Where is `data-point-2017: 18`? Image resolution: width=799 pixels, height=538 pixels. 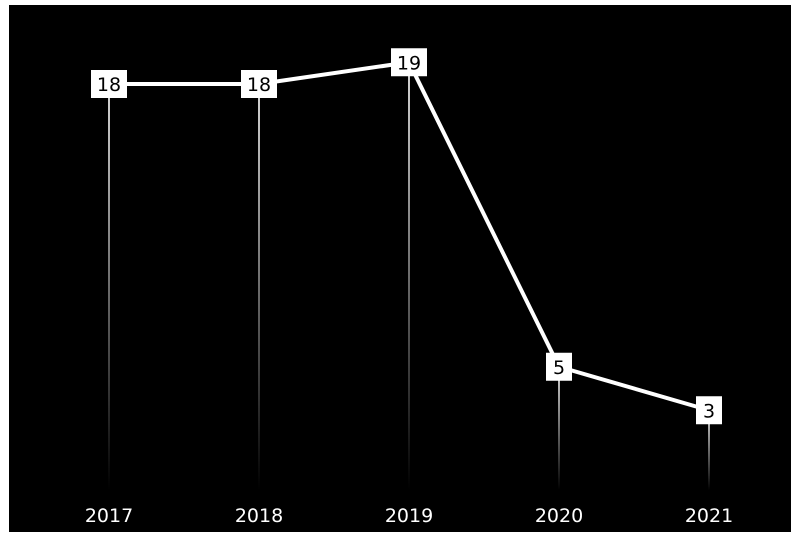
data-point-2017: 18 is located at coordinates (109, 84).